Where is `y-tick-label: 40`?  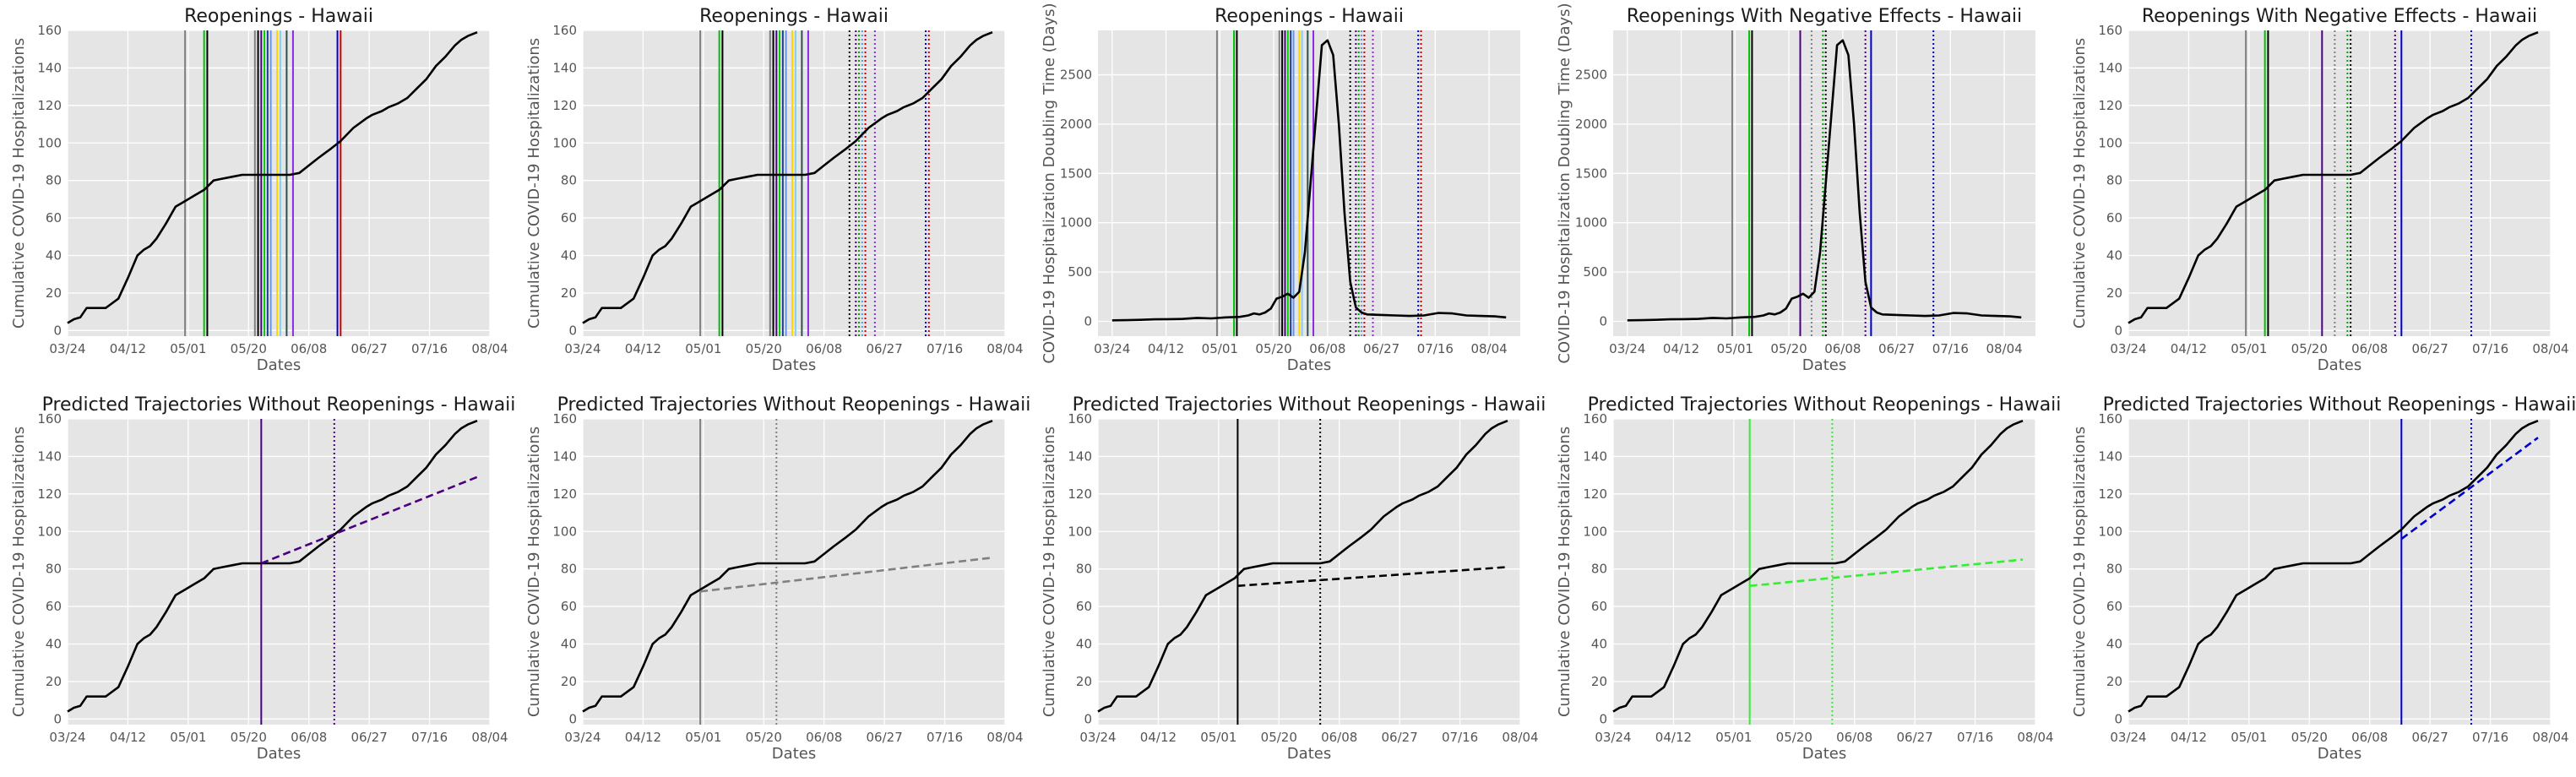 y-tick-label: 40 is located at coordinates (2114, 644).